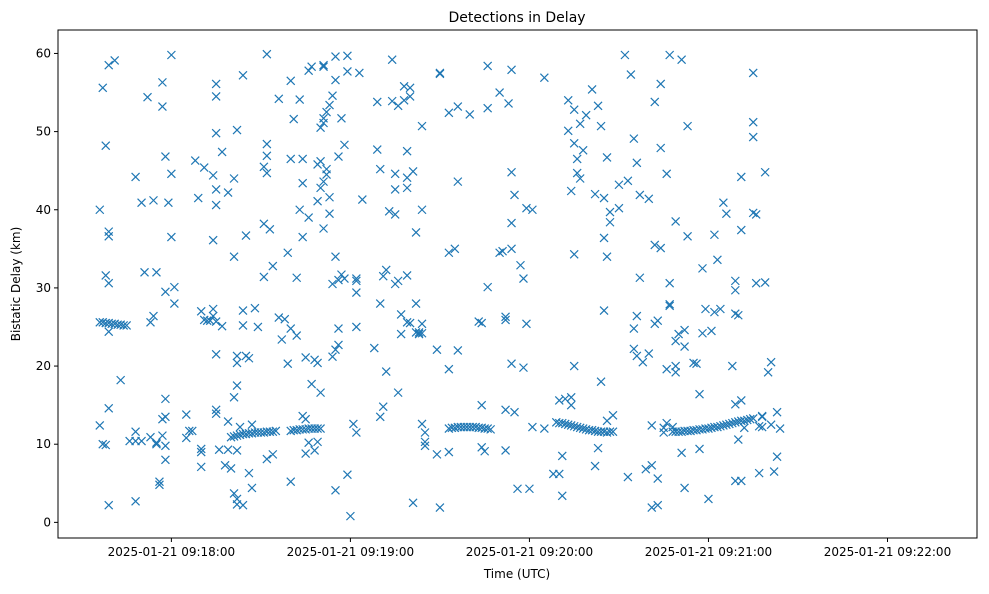  I want to click on chart-title: Detections in Delay, so click(516, 18).